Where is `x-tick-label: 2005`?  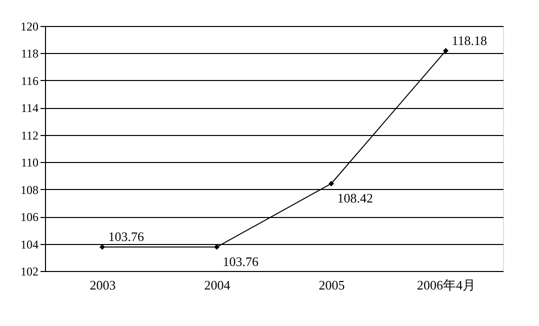 x-tick-label: 2005 is located at coordinates (331, 285).